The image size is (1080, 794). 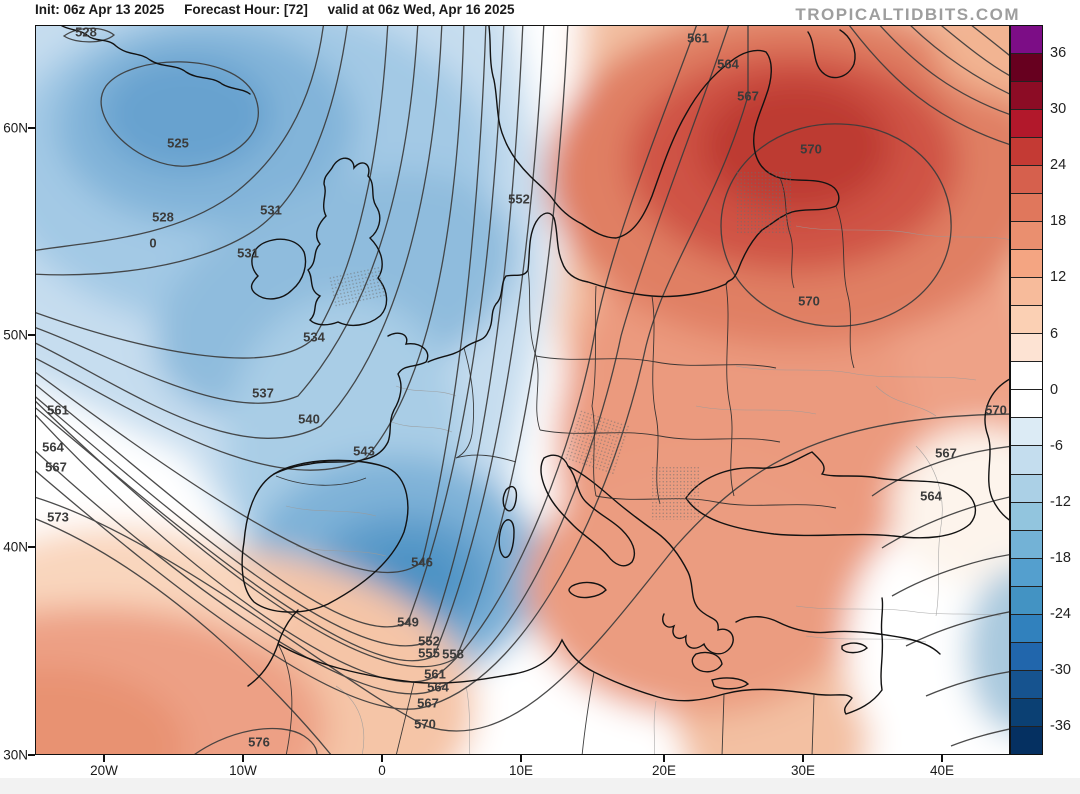 What do you see at coordinates (1058, 165) in the screenshot?
I see `colorbar-tick-label: 24` at bounding box center [1058, 165].